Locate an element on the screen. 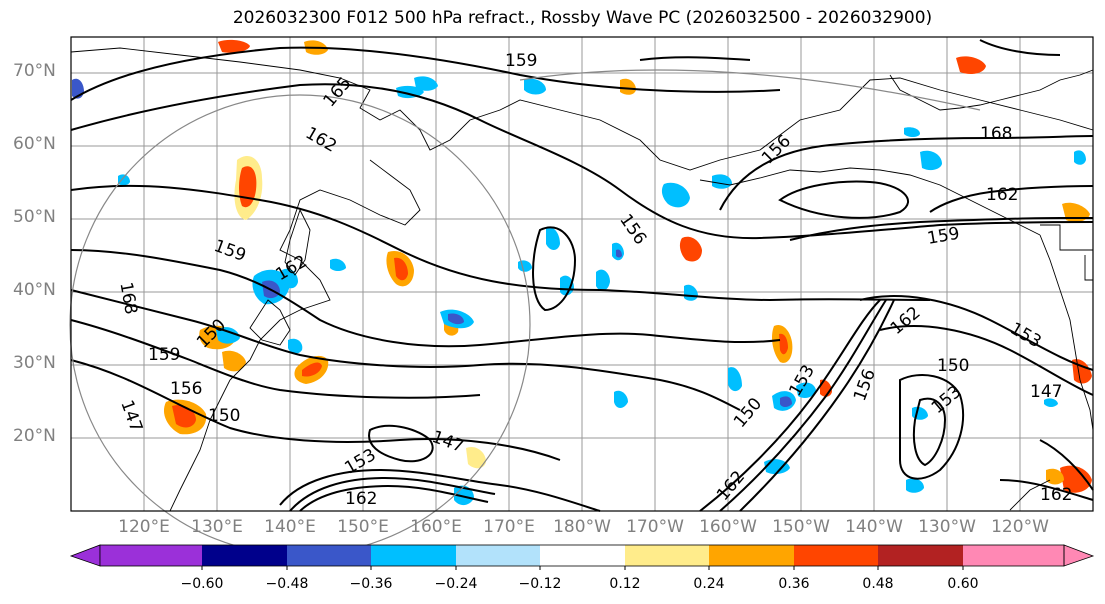 Image resolution: width=1105 pixels, height=604 pixels. lon-label-120e: 120°E is located at coordinates (144, 527).